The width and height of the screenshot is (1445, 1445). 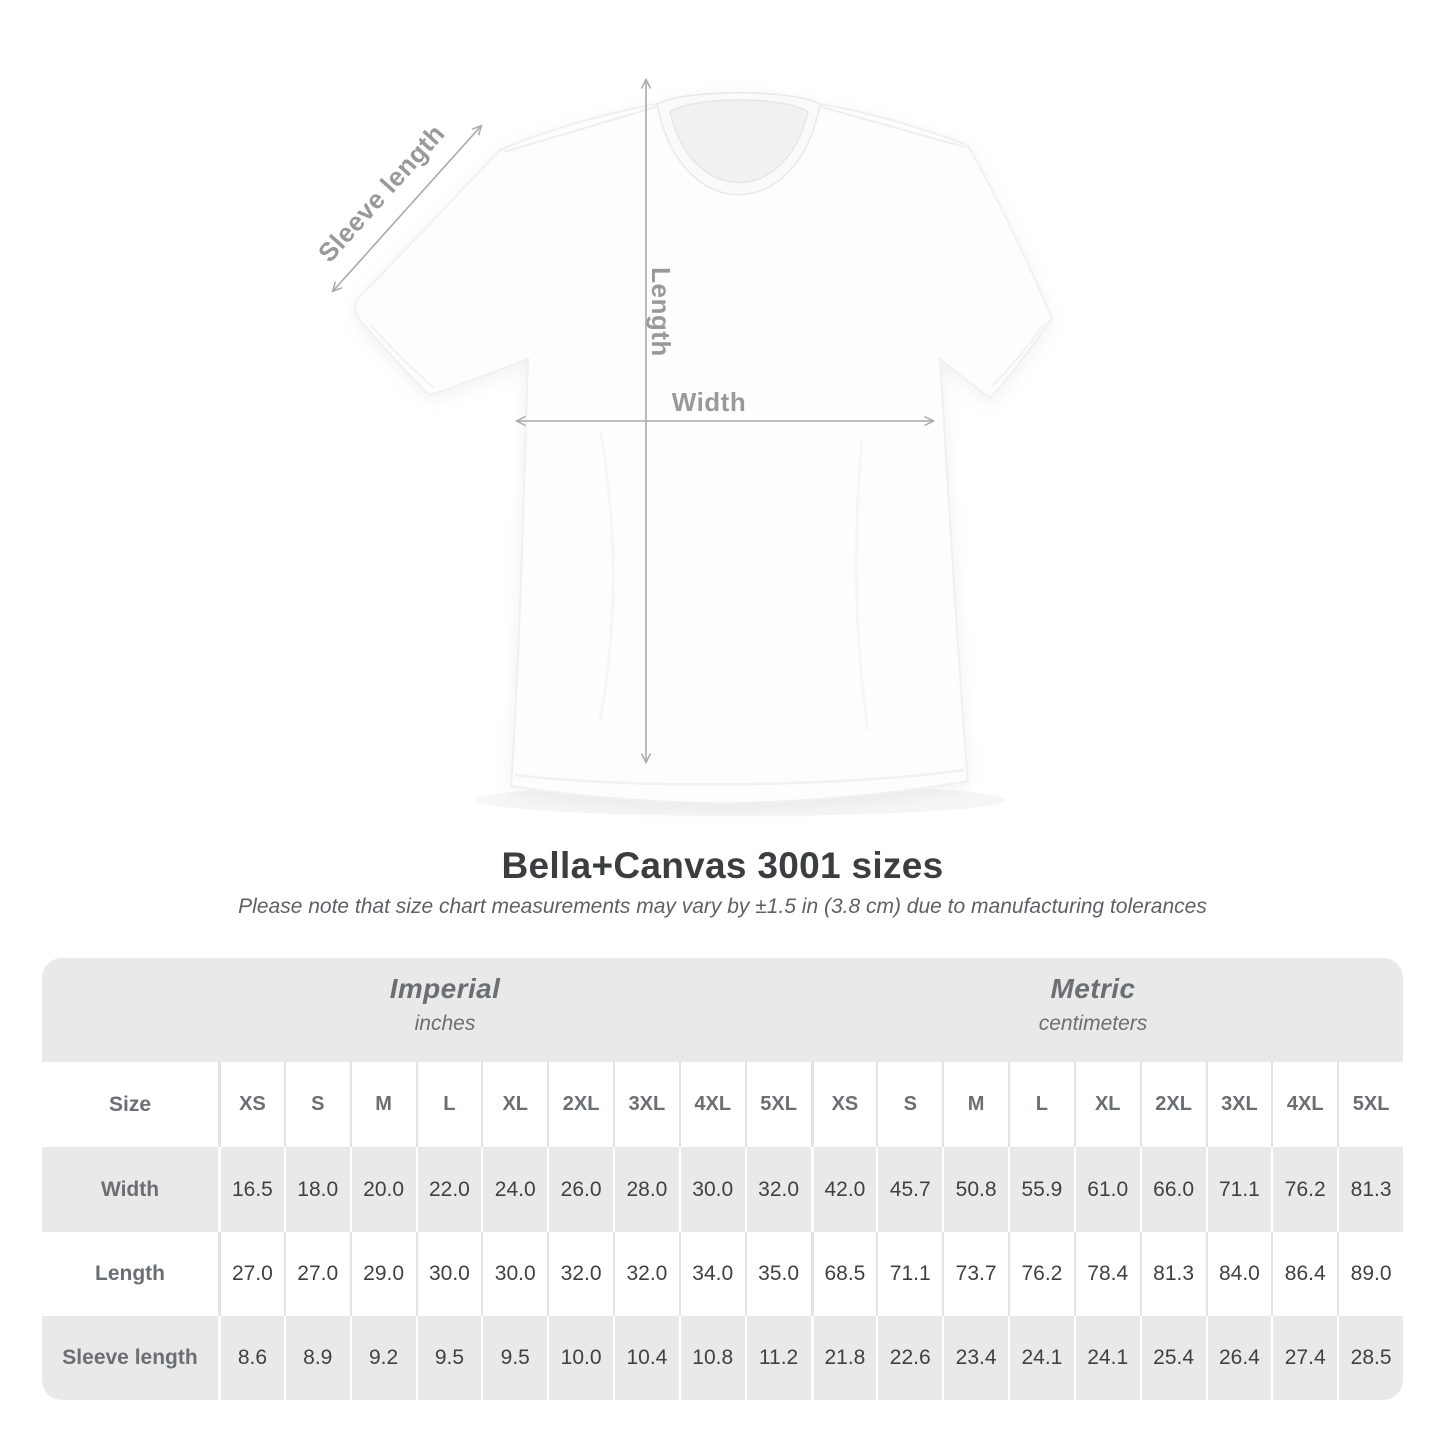 What do you see at coordinates (1106, 1274) in the screenshot?
I see `length-metric-xl: 78.4` at bounding box center [1106, 1274].